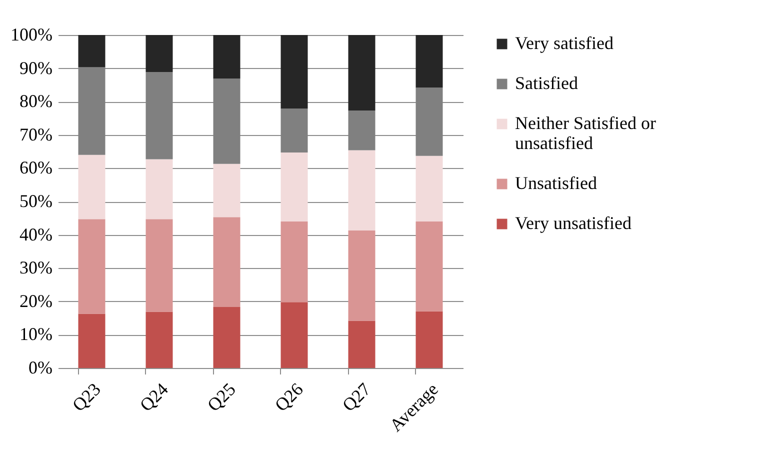  I want to click on y-tick-label: 50%, so click(36, 201).